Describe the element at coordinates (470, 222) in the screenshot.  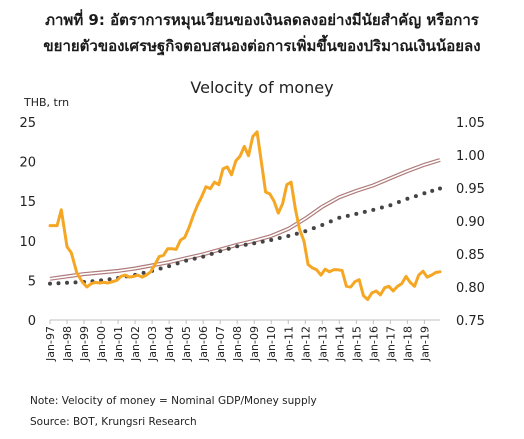
I see `right-y-tick-label: 0.90` at that location.